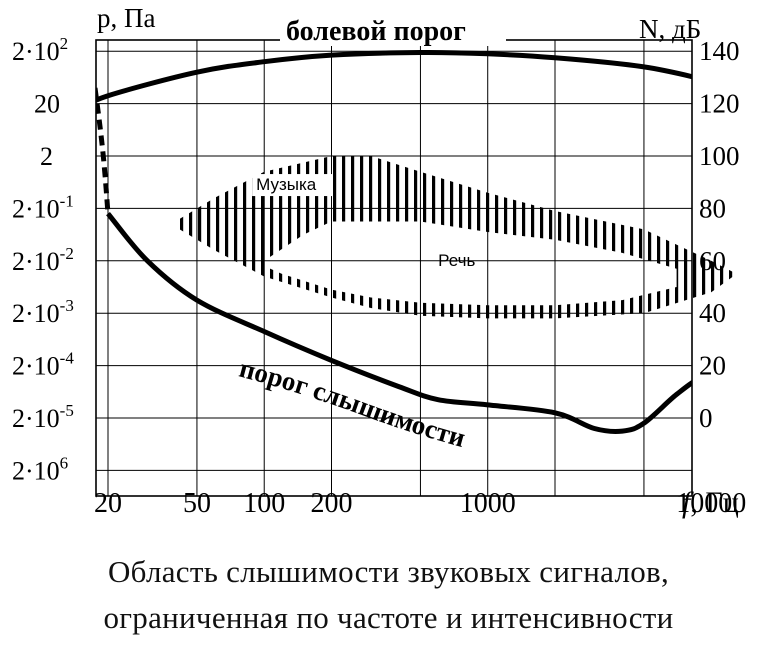  I want to click on right-tick-label: 20, so click(712, 366).